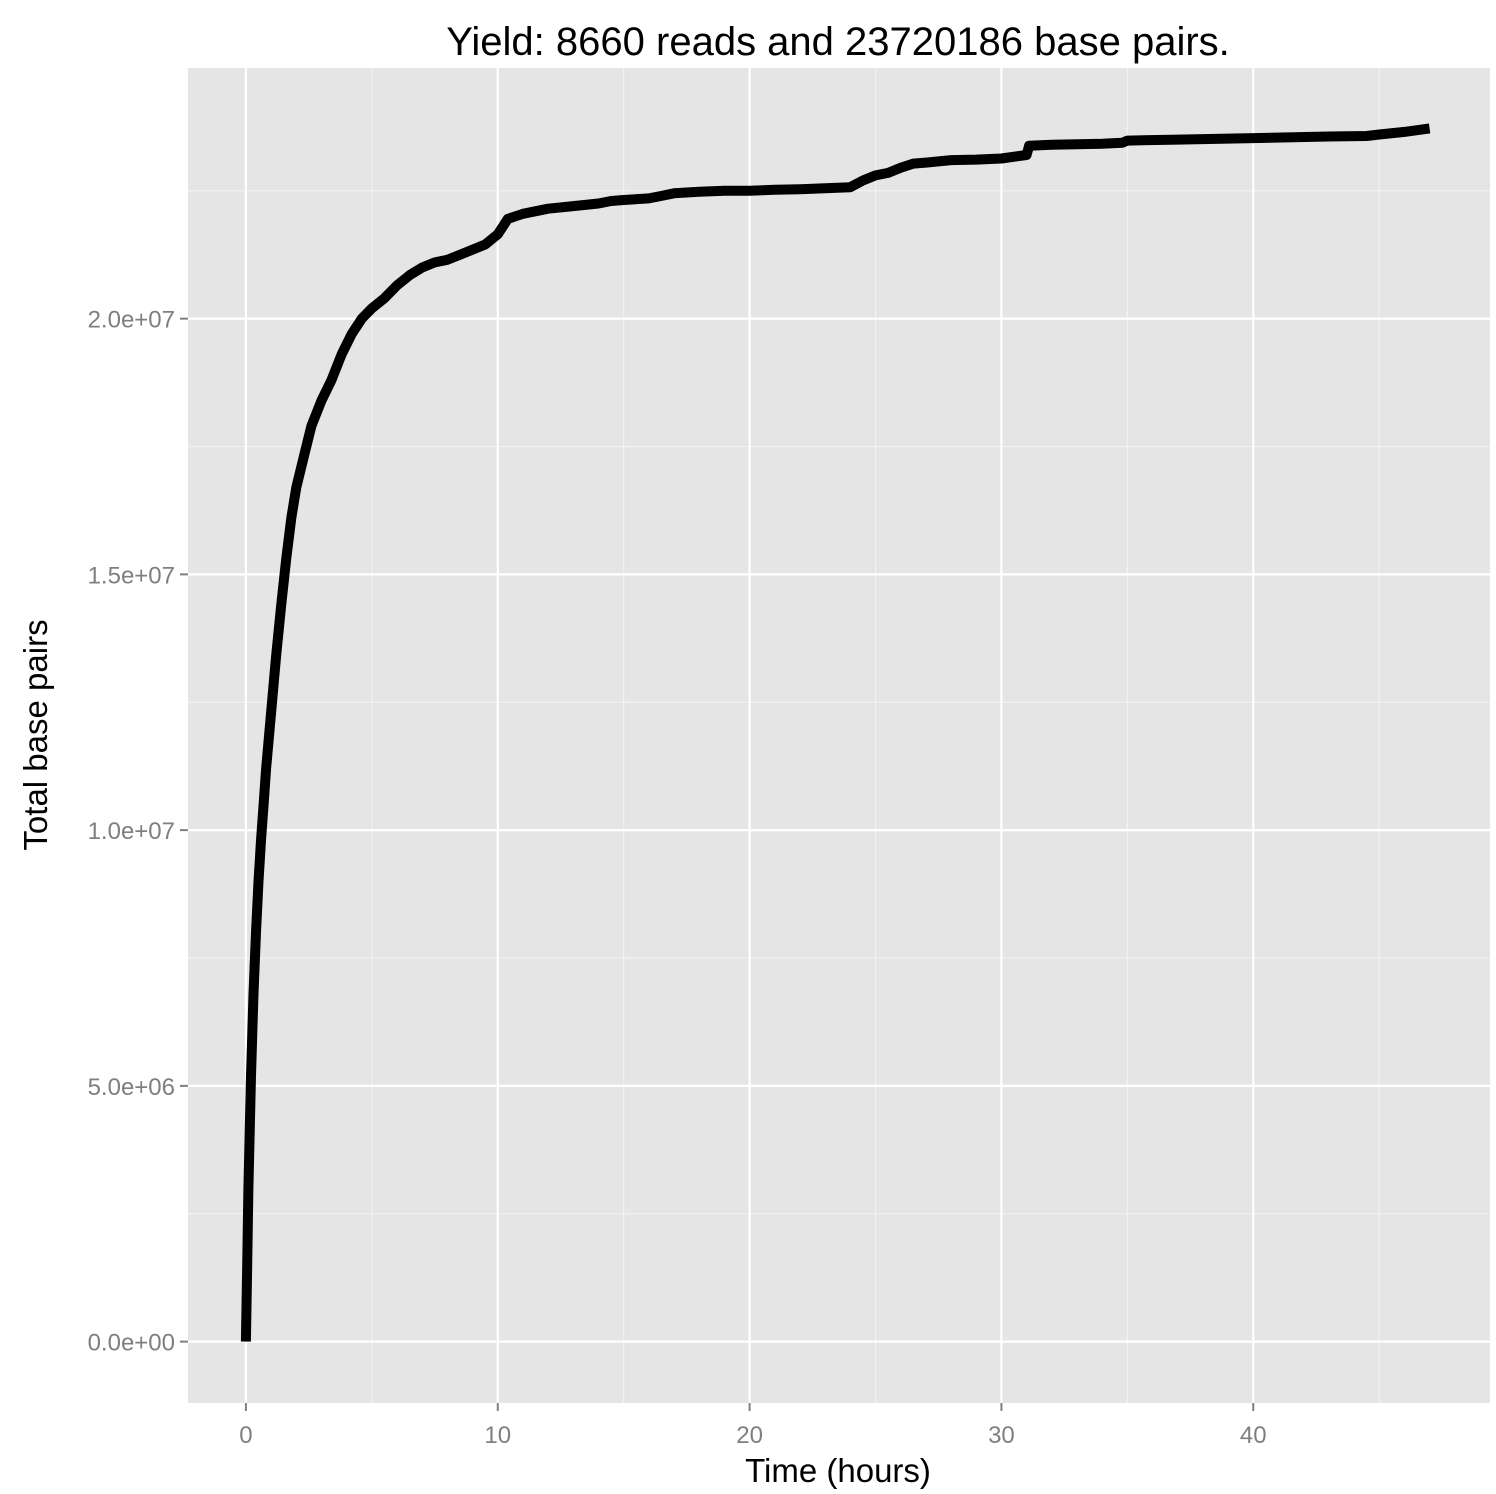 Image resolution: width=1496 pixels, height=1494 pixels. What do you see at coordinates (838, 1470) in the screenshot?
I see `x-axis-title: Time (hours)` at bounding box center [838, 1470].